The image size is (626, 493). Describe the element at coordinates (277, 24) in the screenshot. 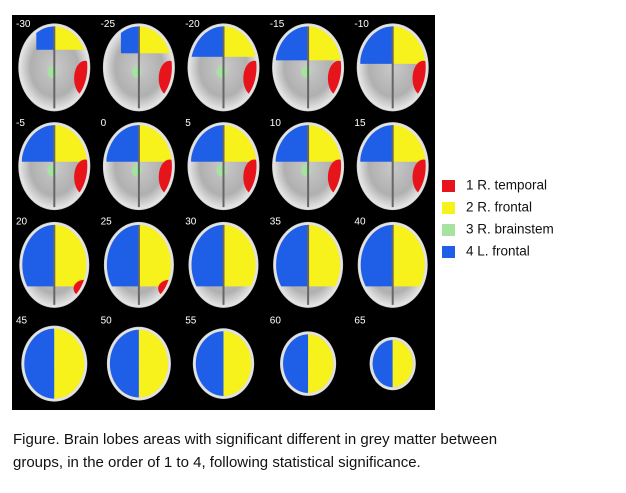

I see `slice-label: -15` at that location.